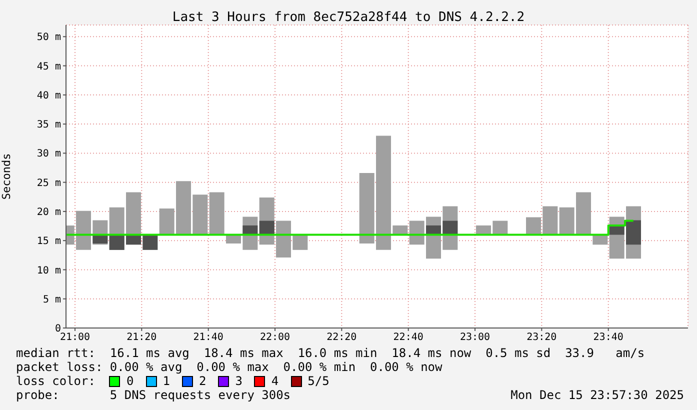  I want to click on x-tick-label: 21:40, so click(208, 338).